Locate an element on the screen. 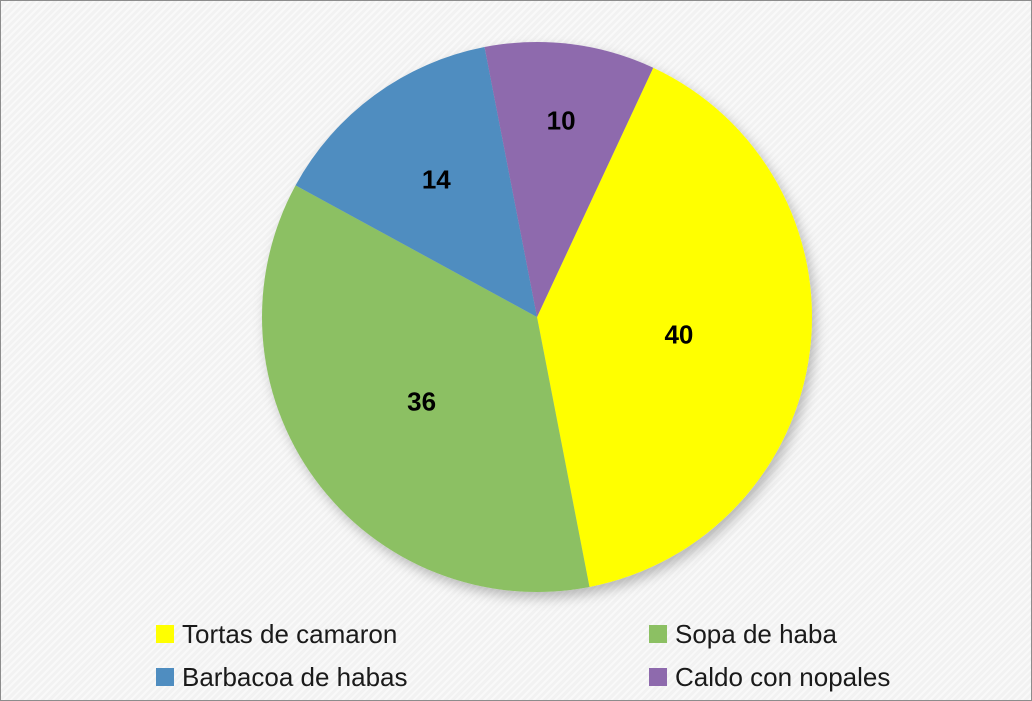  data-label-tortas-de-camaron: 40 is located at coordinates (678, 334).